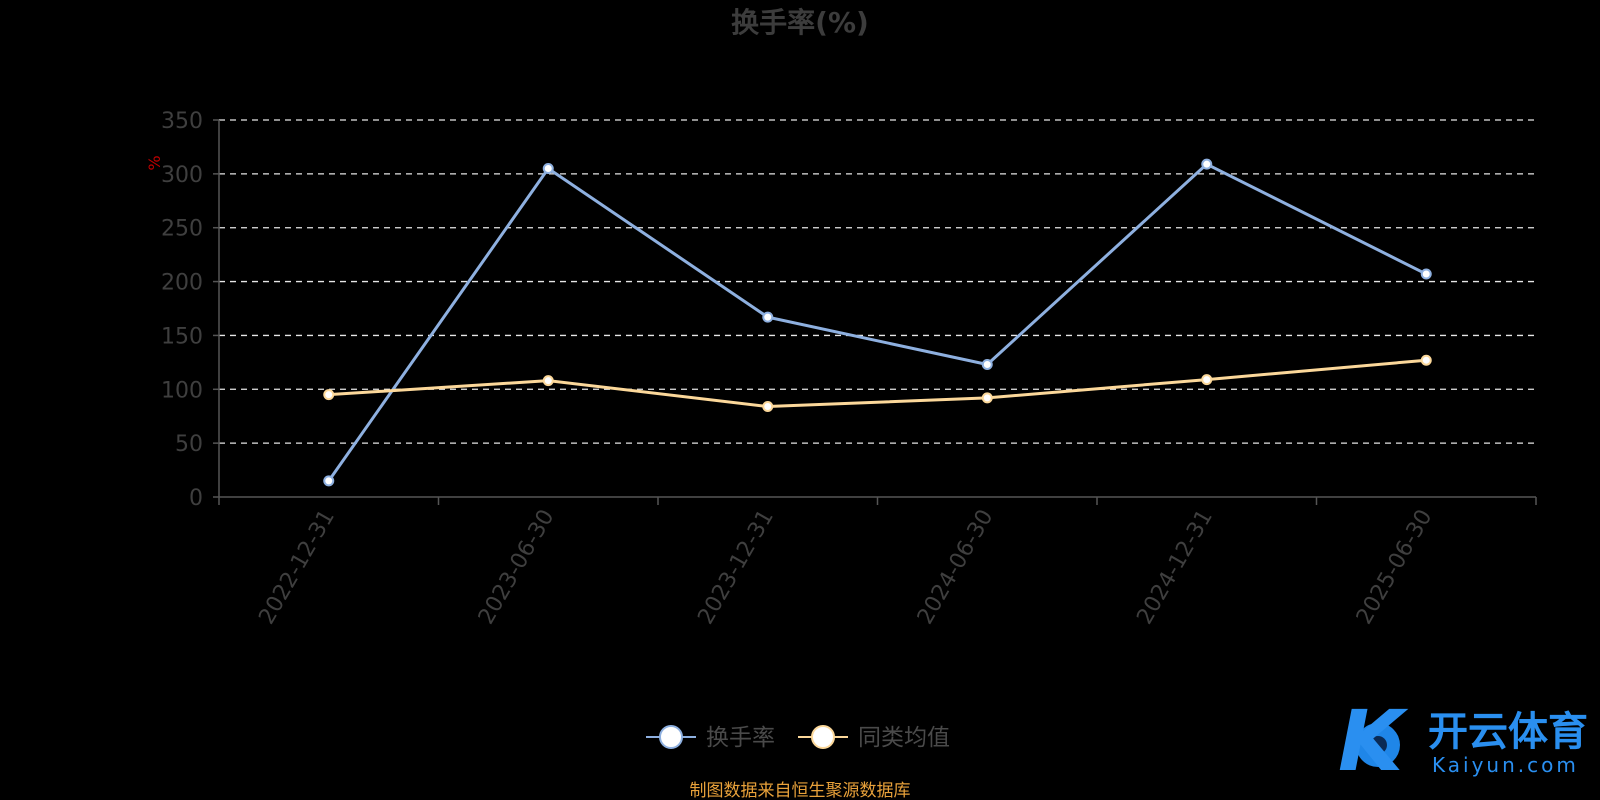 Image resolution: width=1600 pixels, height=800 pixels. Describe the element at coordinates (182, 175) in the screenshot. I see `y-tick-label: 300` at that location.